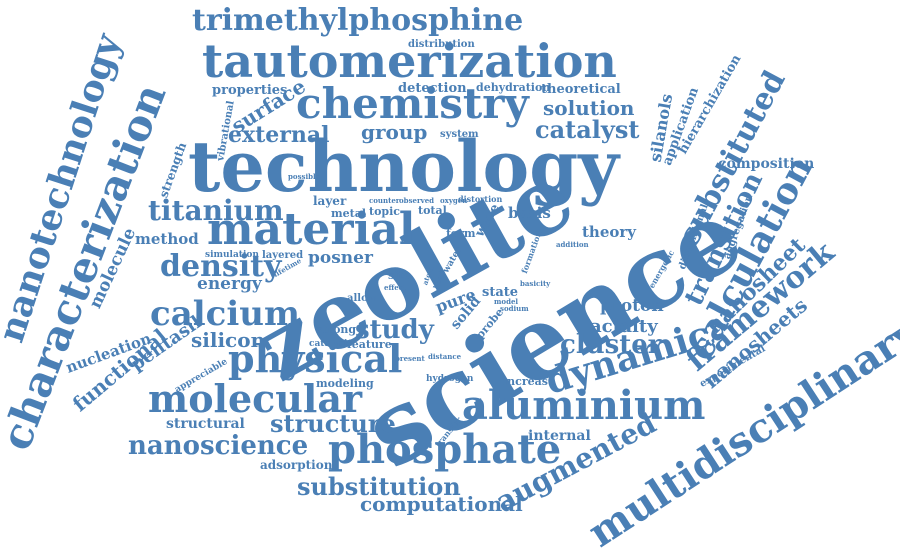  Describe the element at coordinates (581, 89) in the screenshot. I see `word-theoretical: theoretical` at that location.